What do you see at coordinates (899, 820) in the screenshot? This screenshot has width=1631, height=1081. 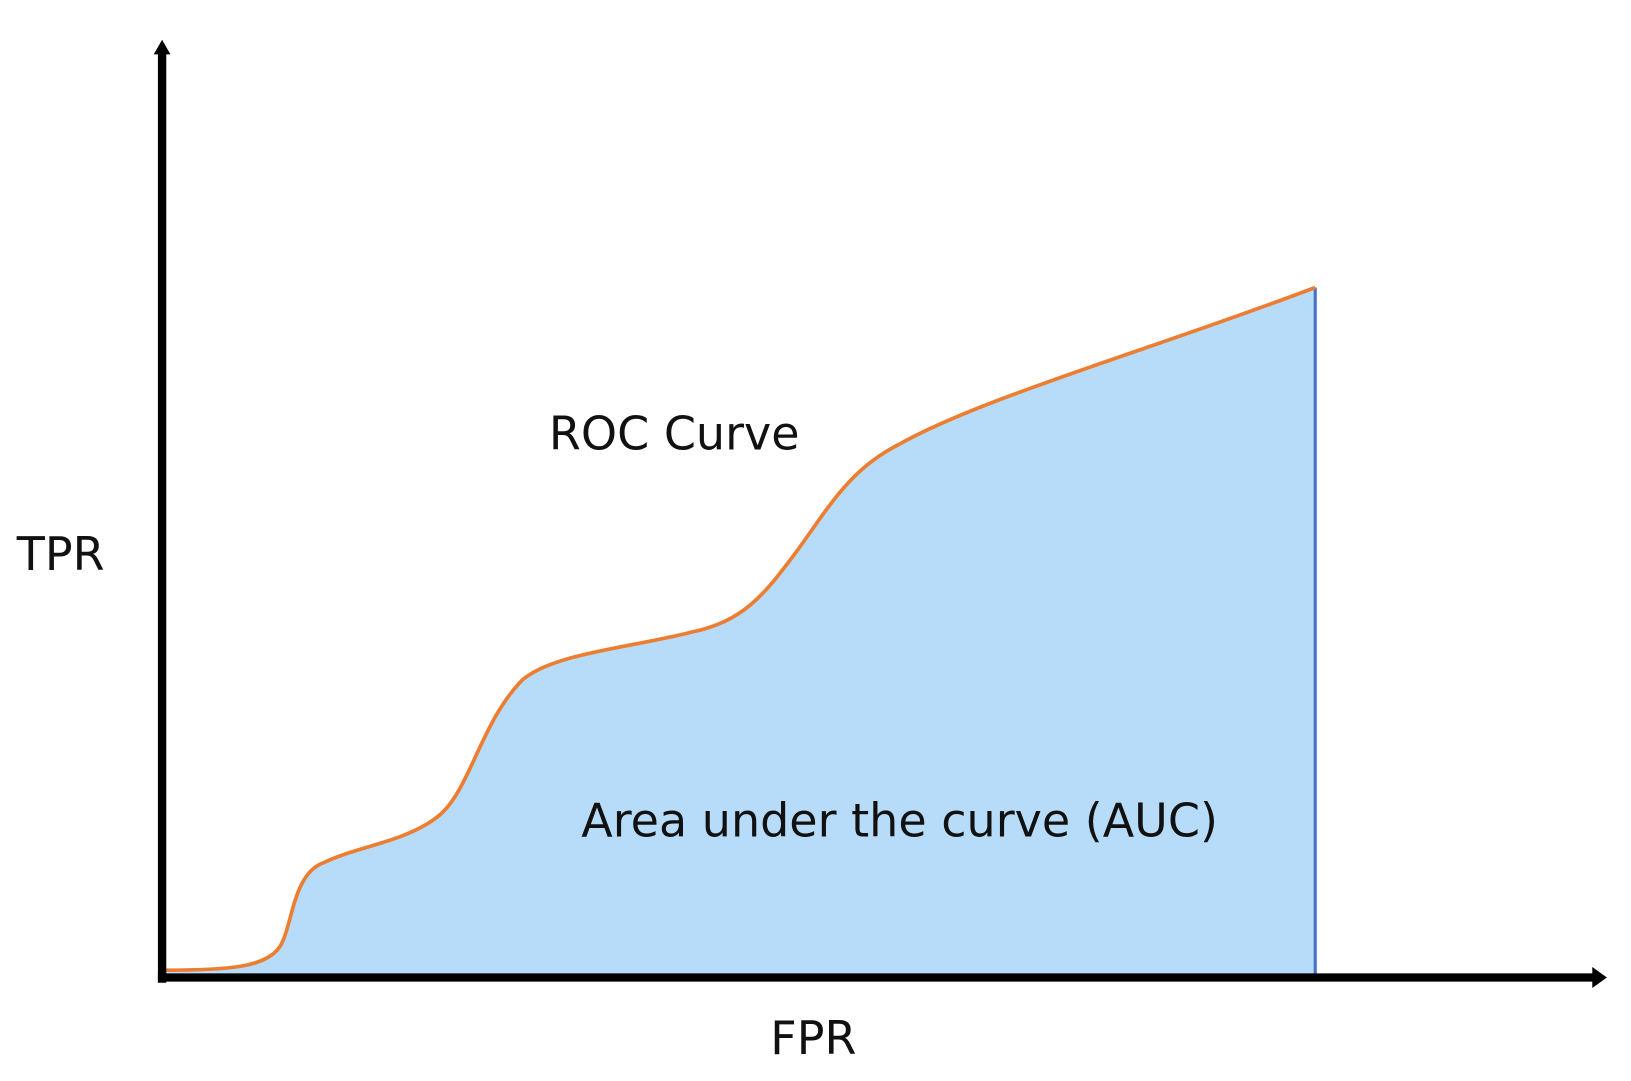 I see `area-label: Area under the curve (AUC)` at bounding box center [899, 820].